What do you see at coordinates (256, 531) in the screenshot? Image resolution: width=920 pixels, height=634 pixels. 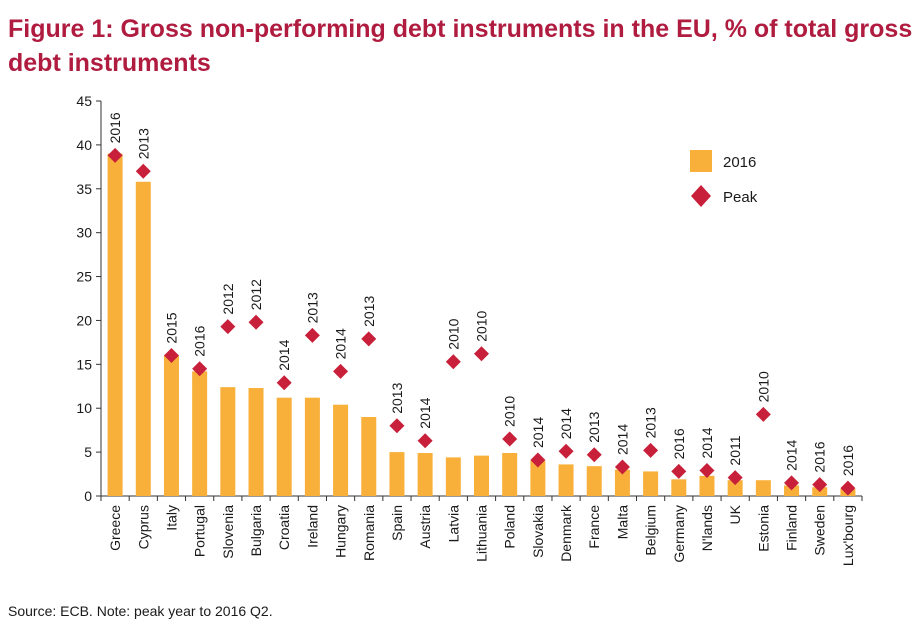 I see `x-tick-label: Bulgaria` at bounding box center [256, 531].